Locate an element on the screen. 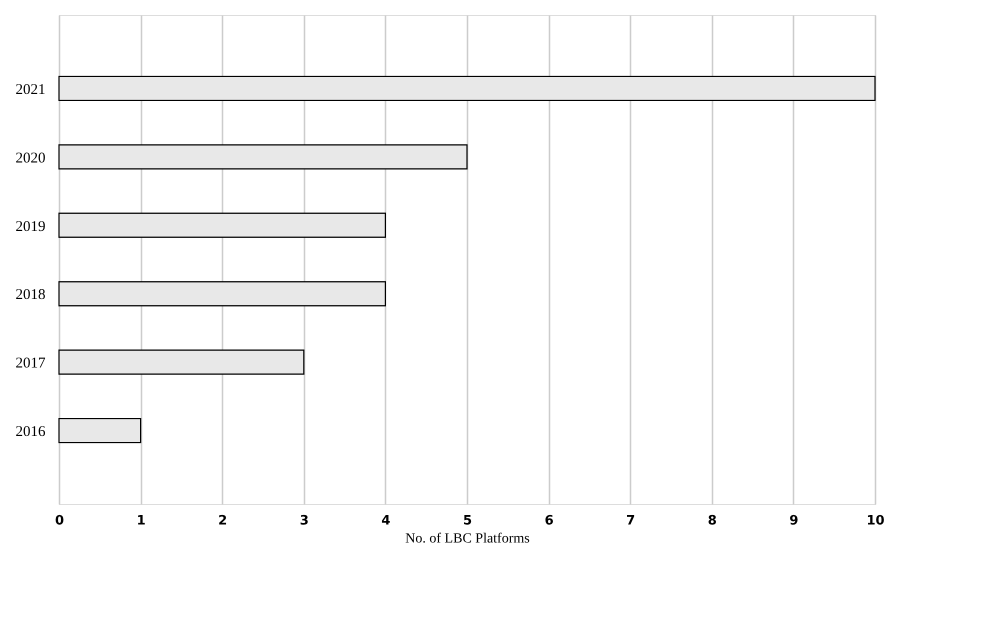  x-tick-label: 3 is located at coordinates (304, 521).